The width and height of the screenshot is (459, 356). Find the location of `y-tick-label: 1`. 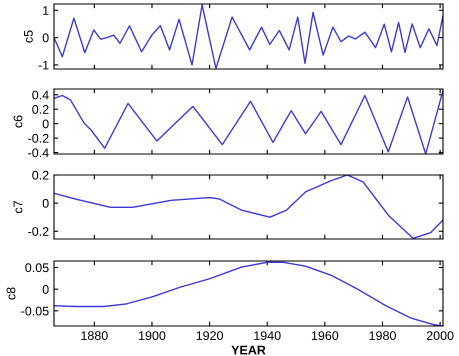

y-tick-label: 1 is located at coordinates (46, 10).